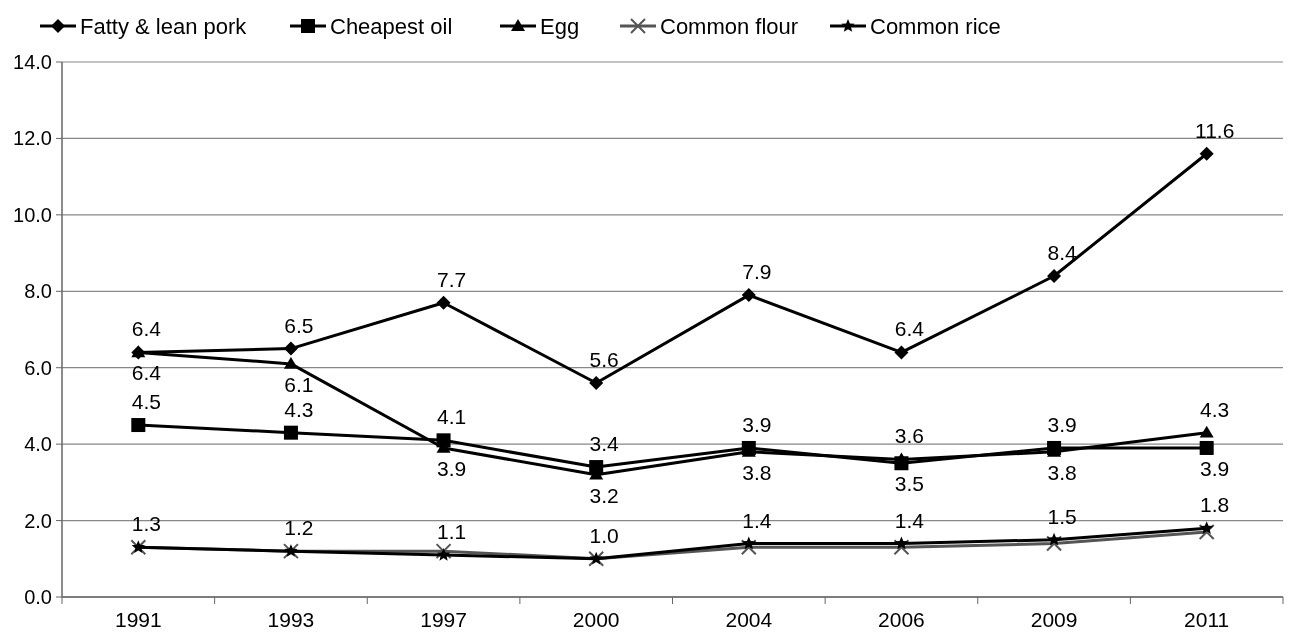  What do you see at coordinates (32, 214) in the screenshot?
I see `y-tick-label: 10.0` at bounding box center [32, 214].